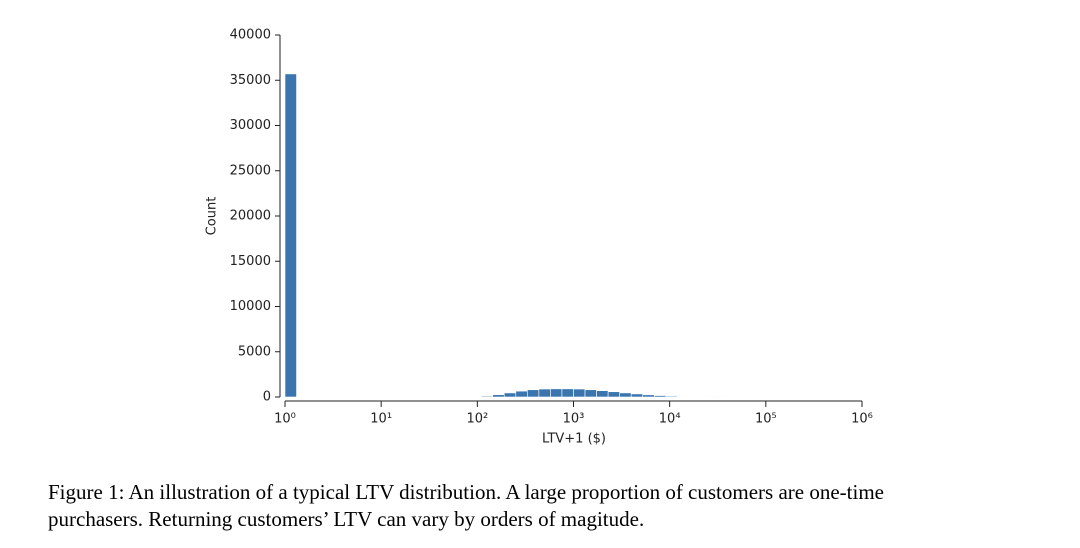 This screenshot has height=548, width=1080. Describe the element at coordinates (250, 170) in the screenshot. I see `y-tick-label: 25000` at that location.